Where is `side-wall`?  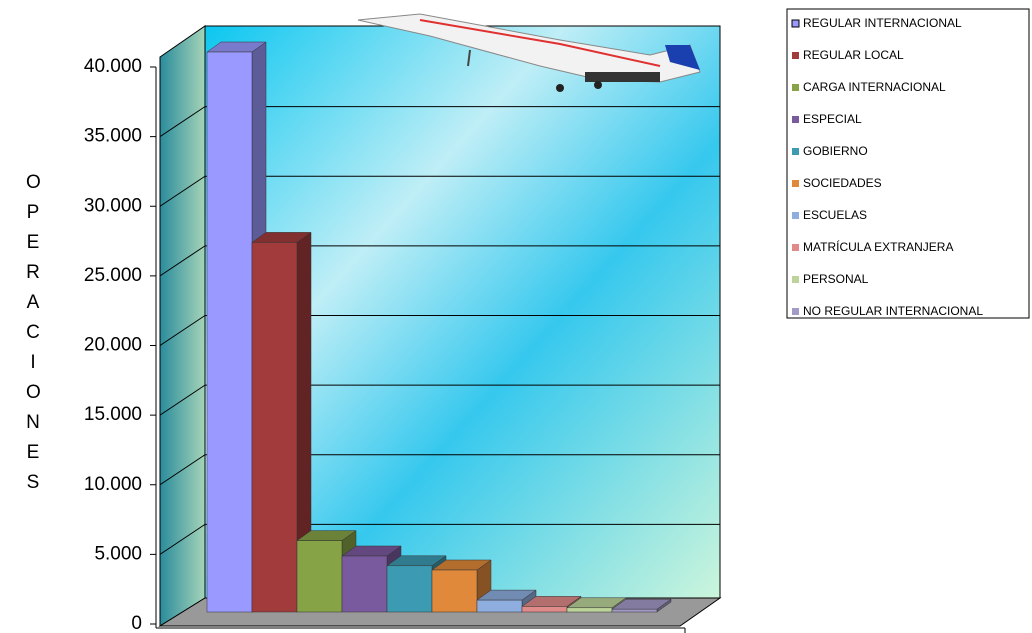 side-wall is located at coordinates (182, 326).